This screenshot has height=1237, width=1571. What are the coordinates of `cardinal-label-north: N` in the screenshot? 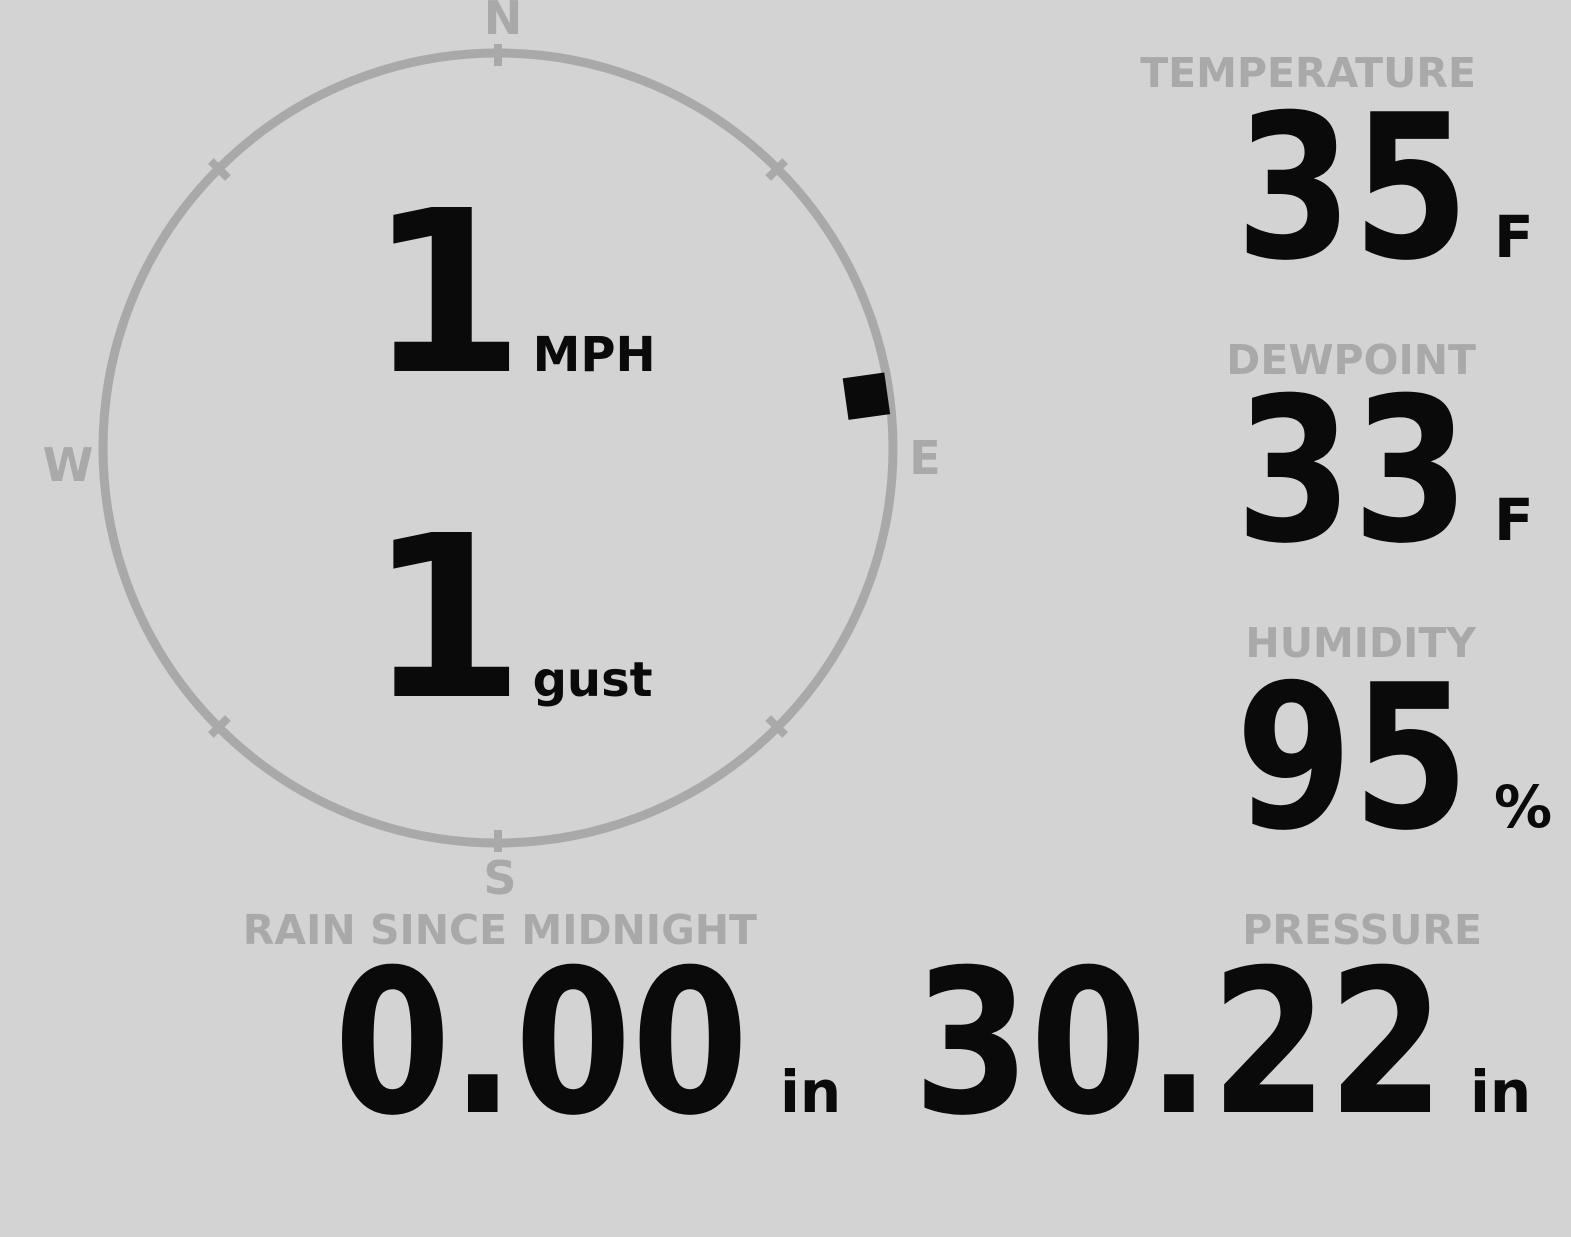 It's located at (503, 22).